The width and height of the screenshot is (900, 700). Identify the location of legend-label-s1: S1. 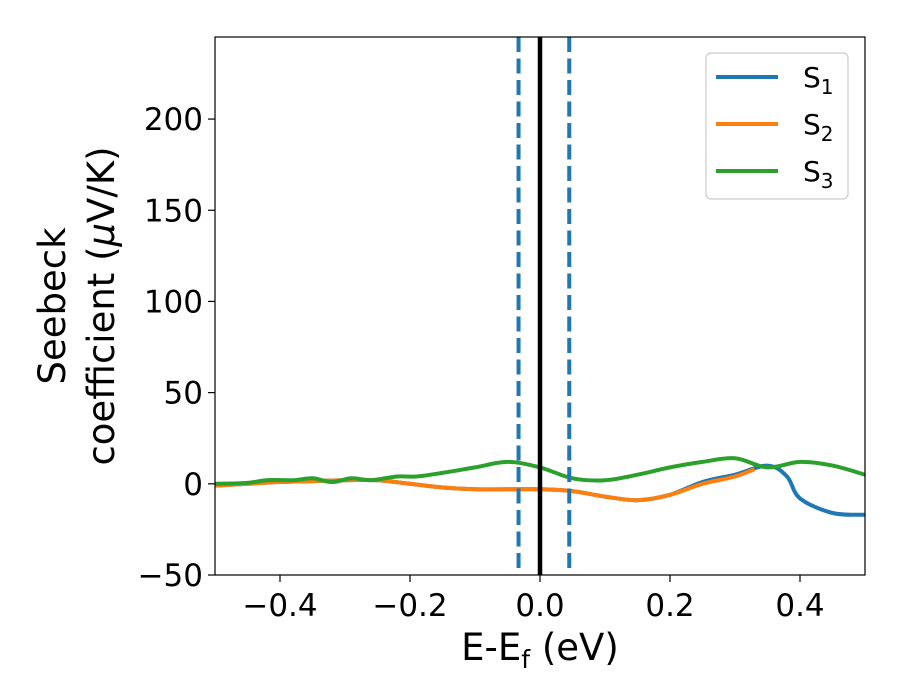
(818, 80).